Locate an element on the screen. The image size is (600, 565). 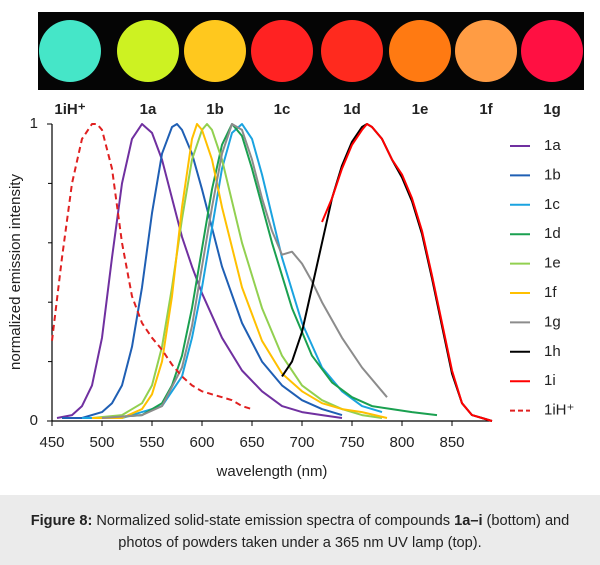
x-tick-label: 500 is located at coordinates (101, 442).